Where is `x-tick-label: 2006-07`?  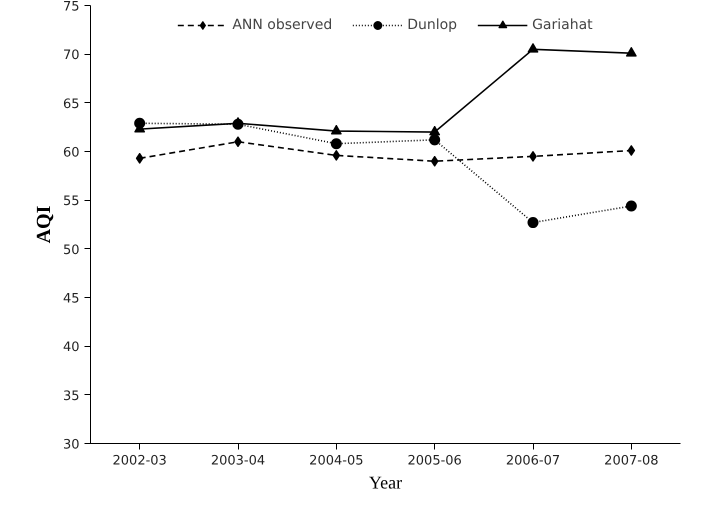
x-tick-label: 2006-07 is located at coordinates (533, 461).